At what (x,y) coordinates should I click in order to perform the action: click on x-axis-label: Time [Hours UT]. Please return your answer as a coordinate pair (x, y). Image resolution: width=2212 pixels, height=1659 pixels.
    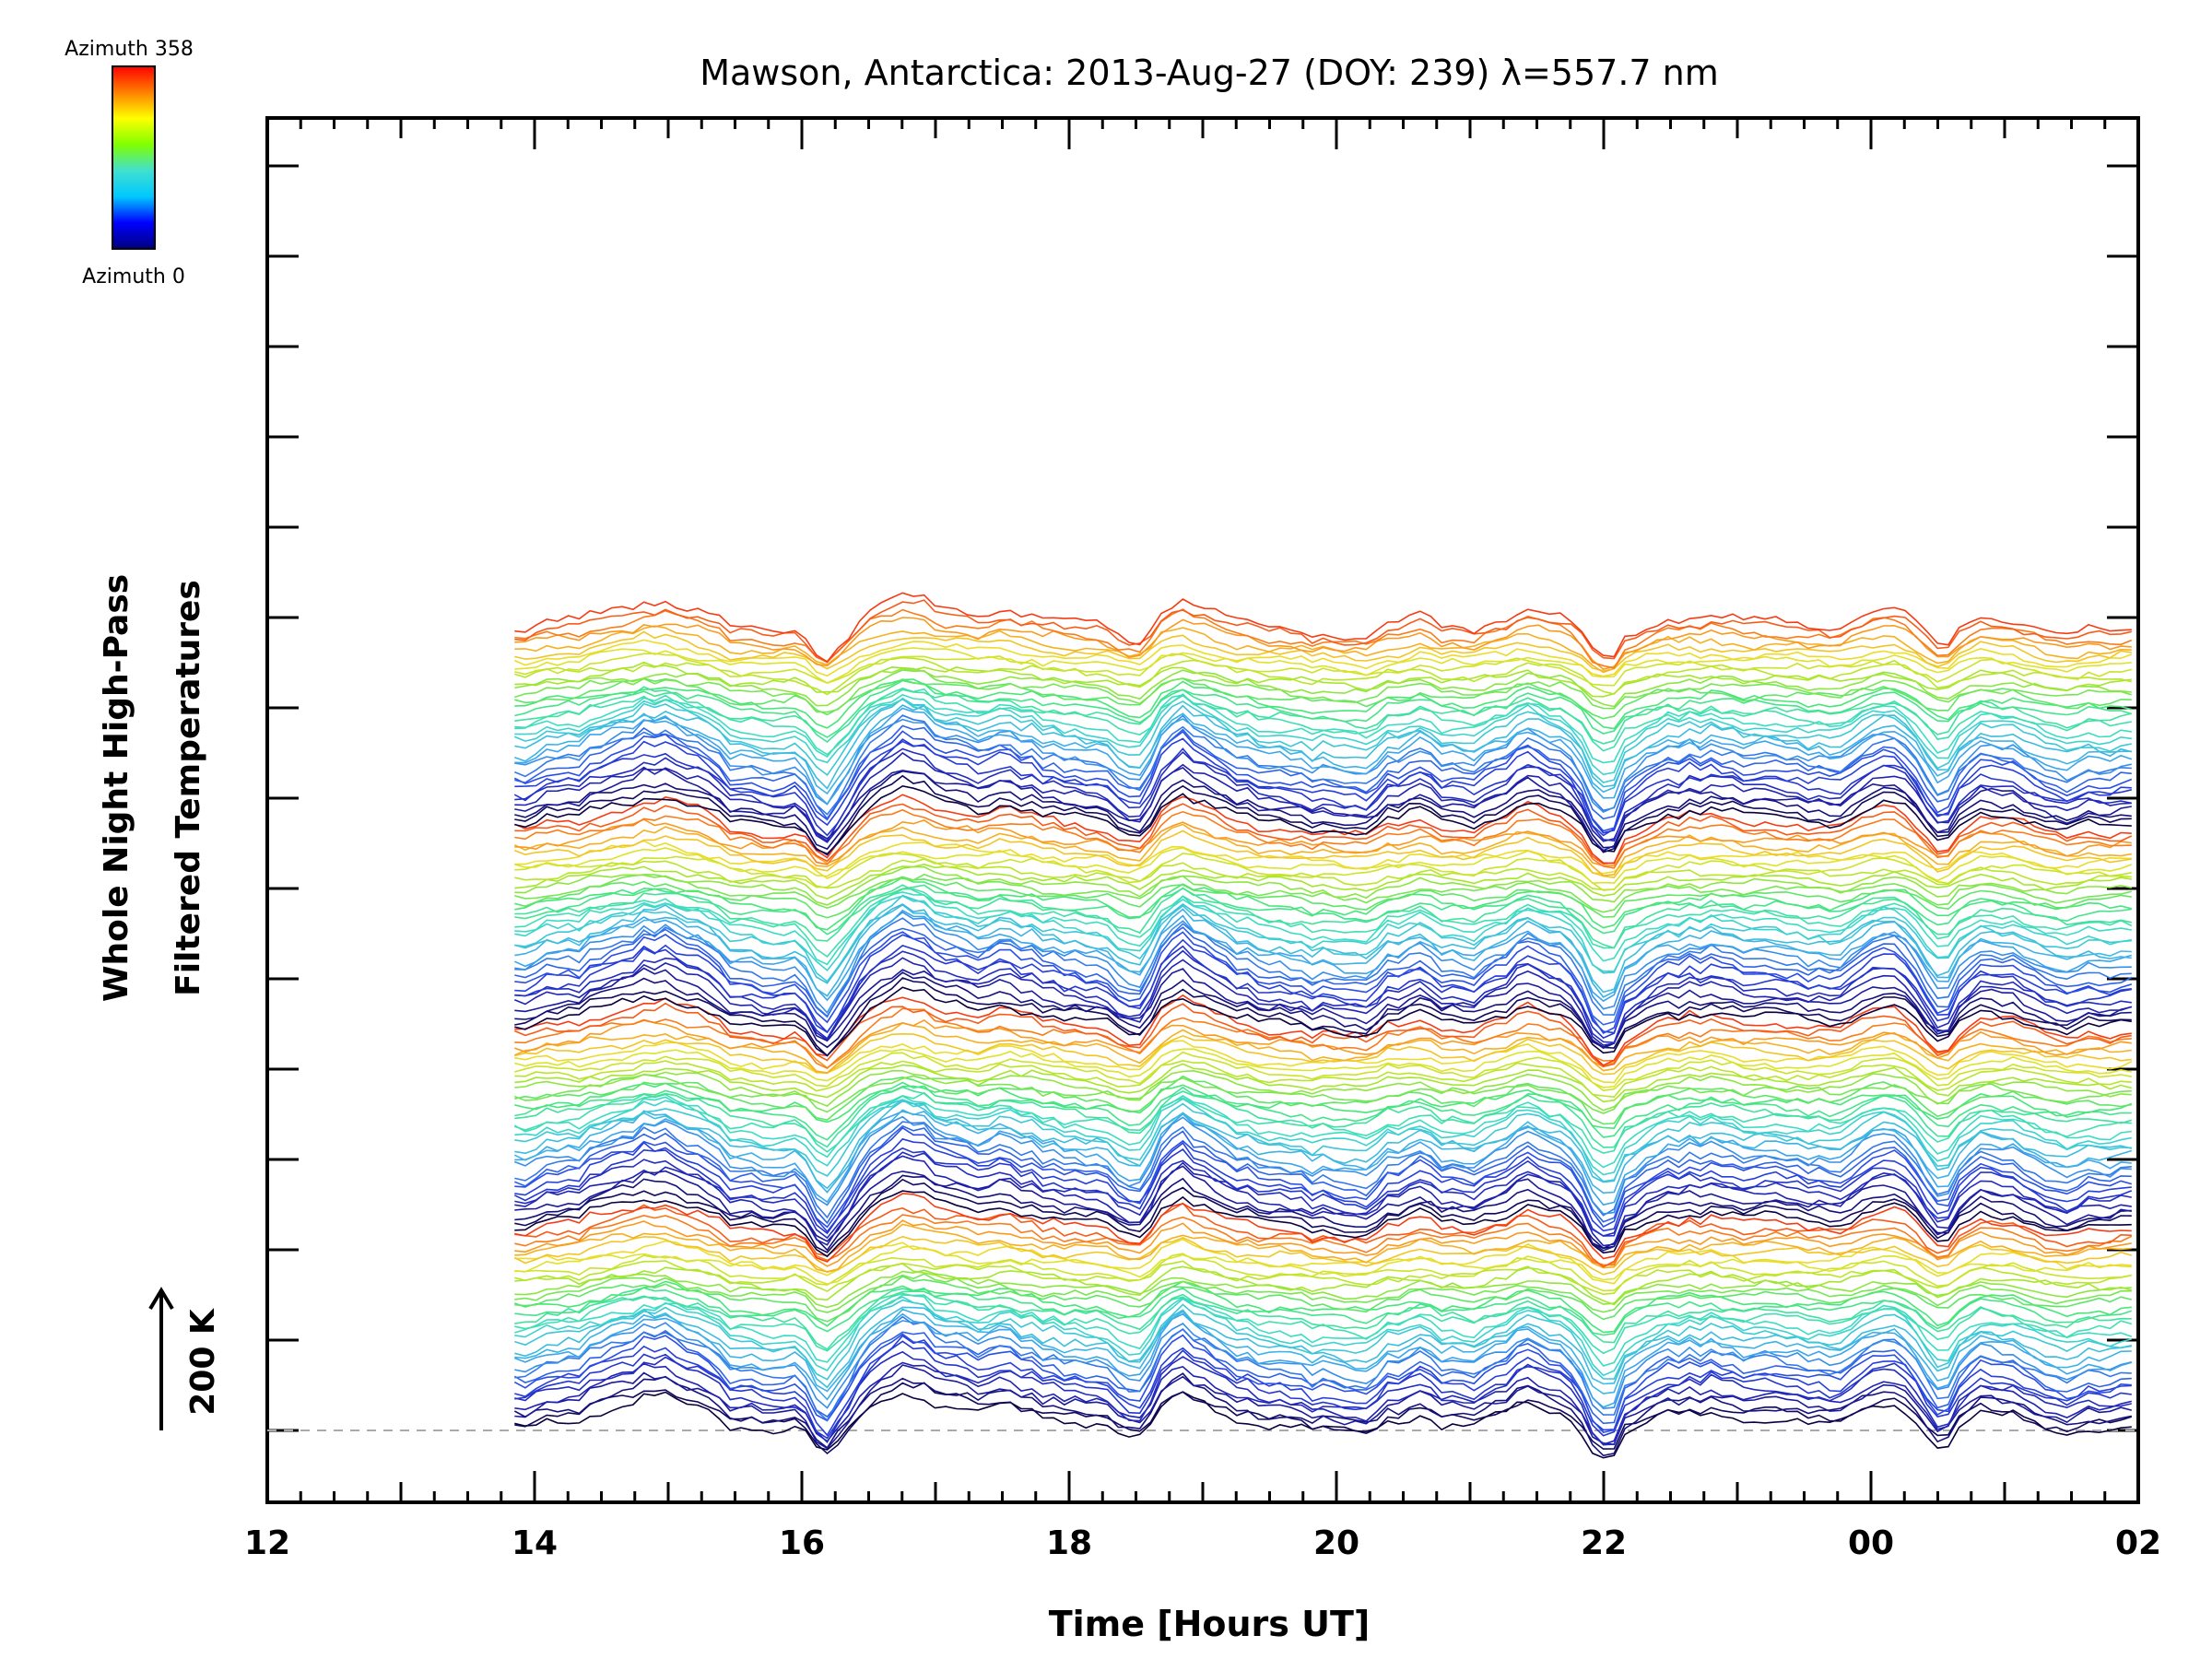
    Looking at the image, I should click on (1210, 1624).